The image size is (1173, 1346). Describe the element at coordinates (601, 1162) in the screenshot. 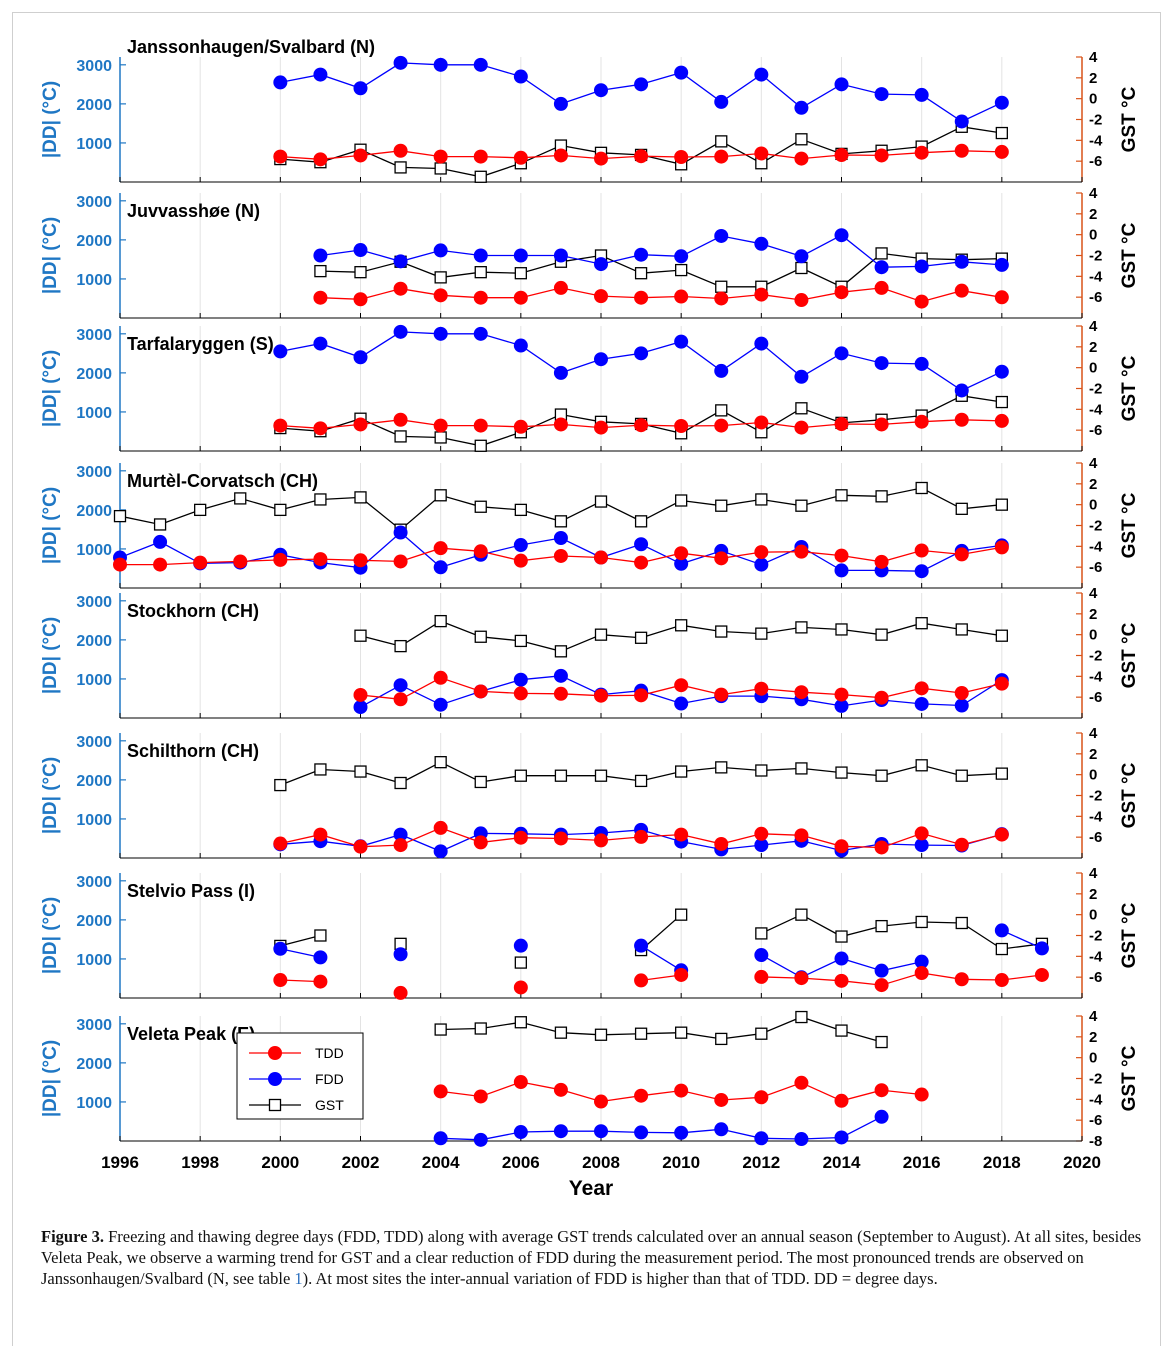

I see `x-tick-label: 2008` at that location.